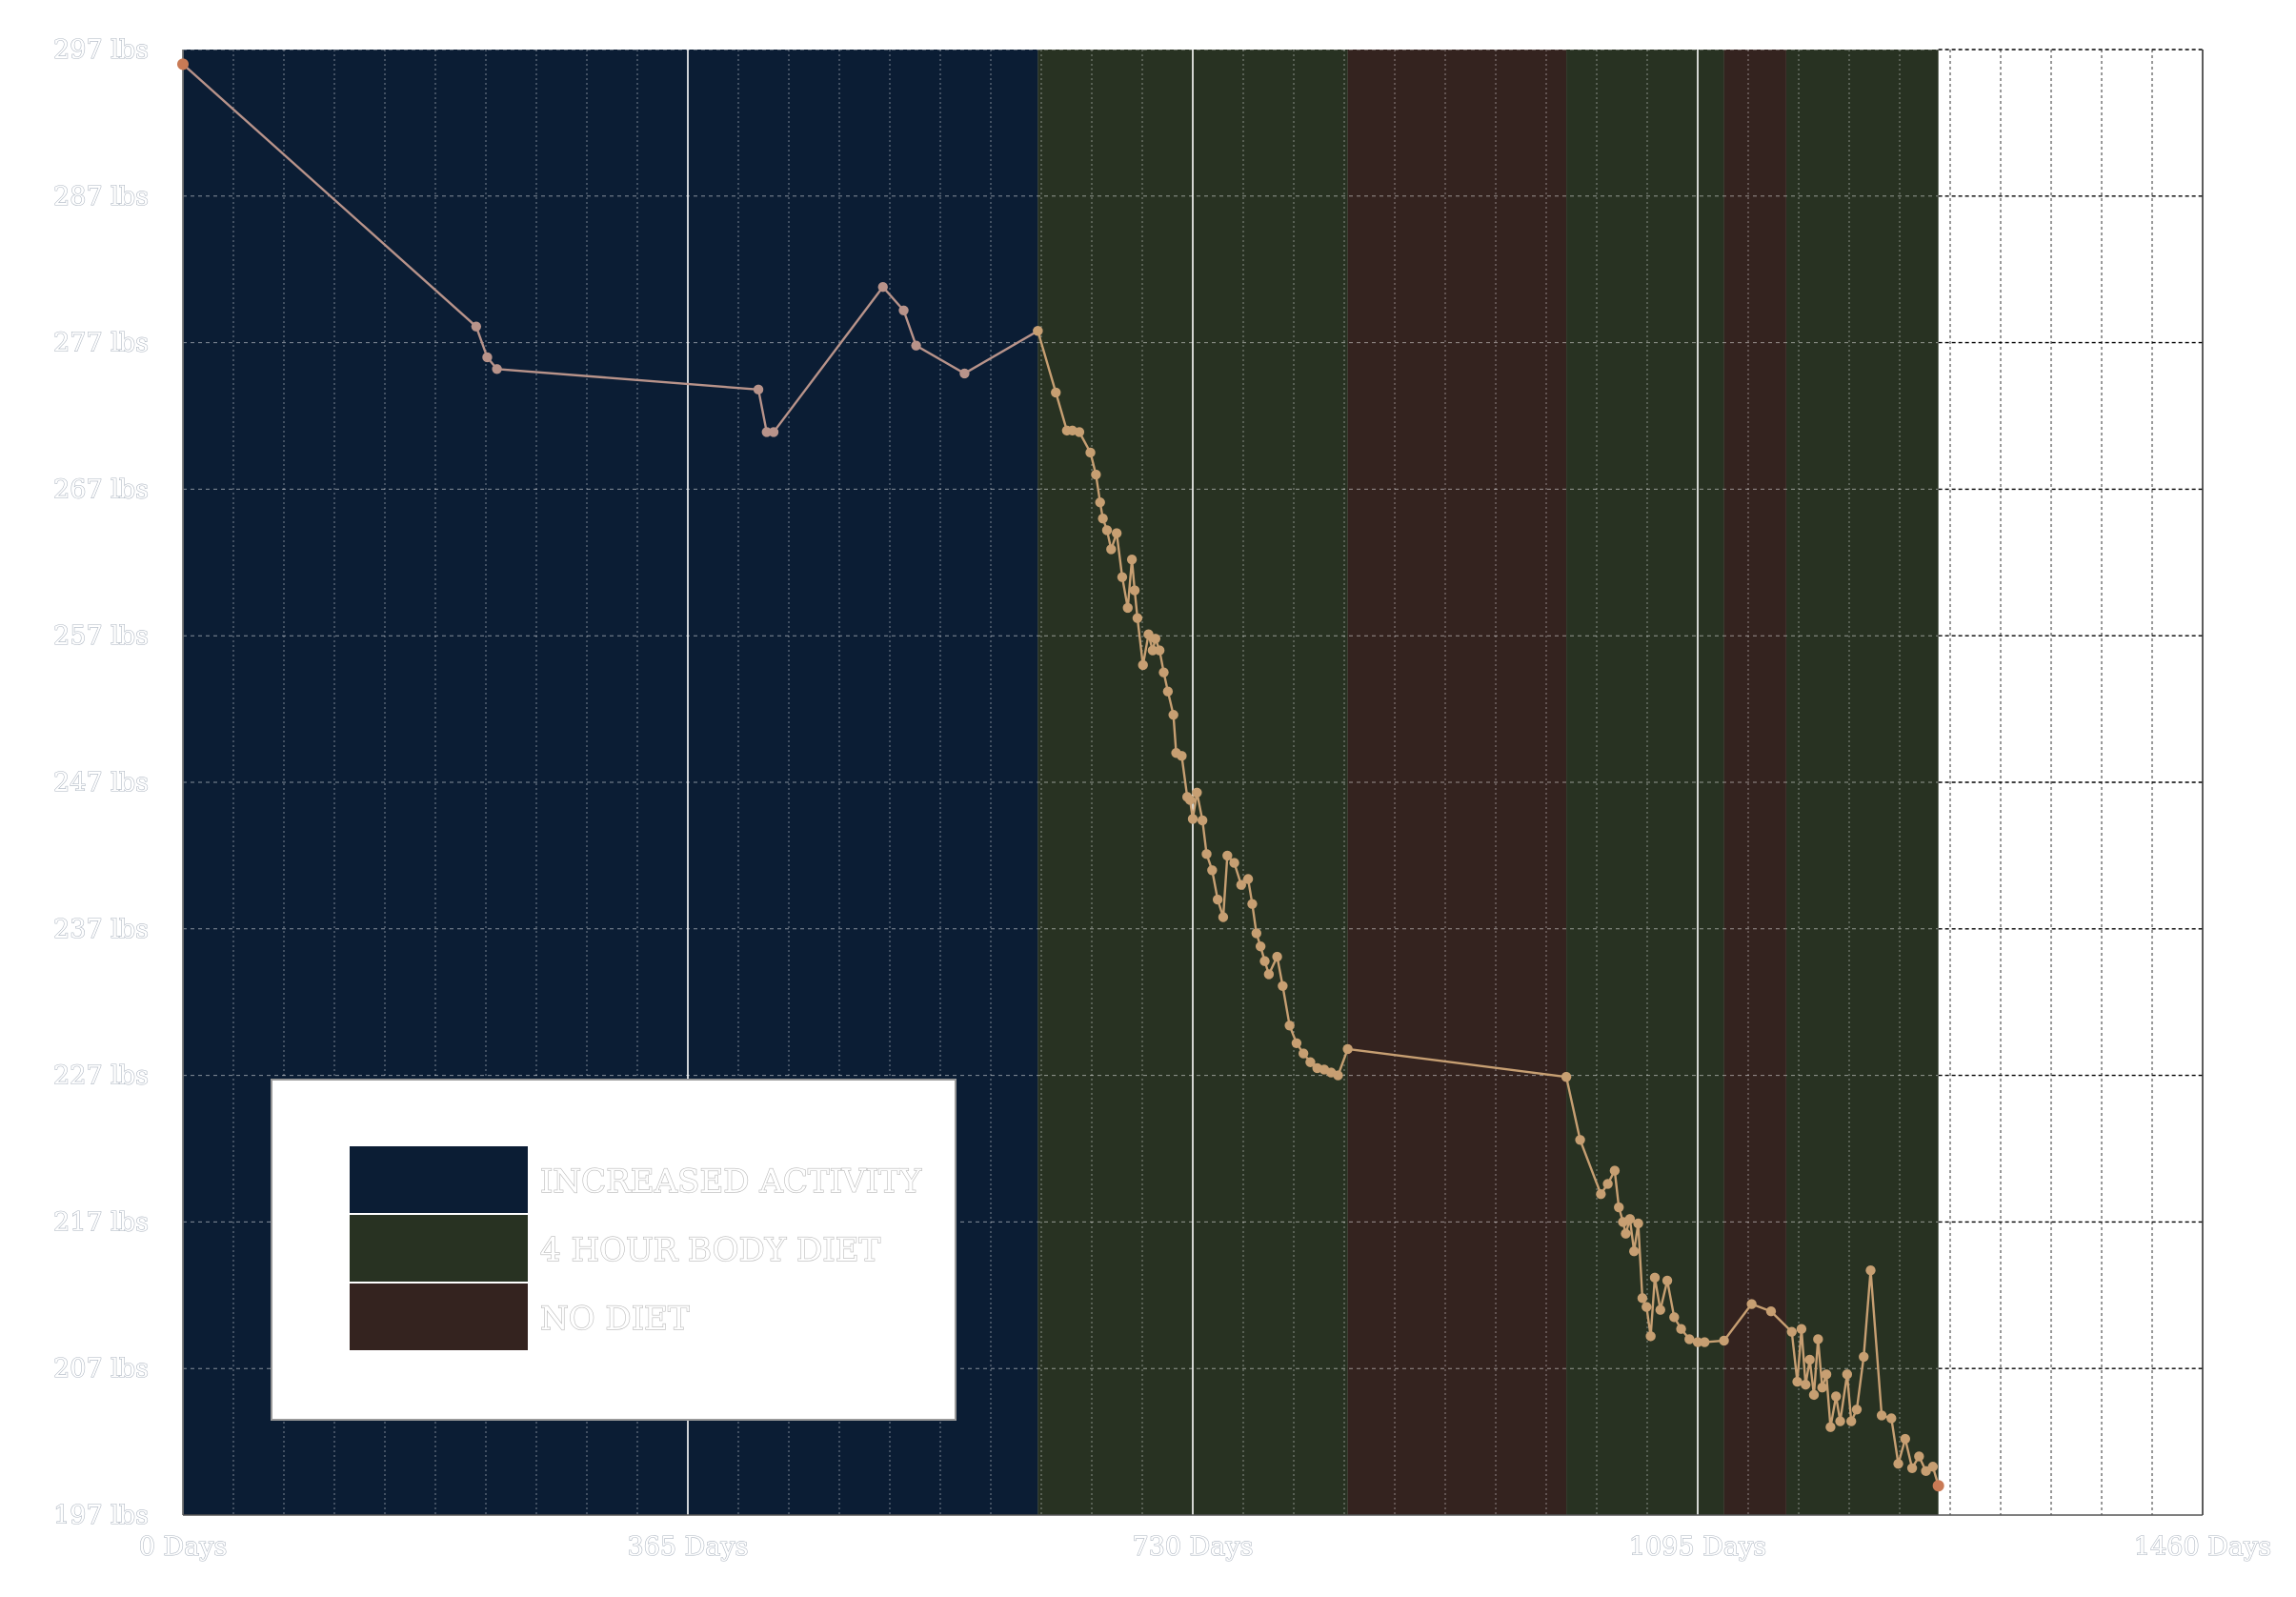 Image resolution: width=2296 pixels, height=1597 pixels. What do you see at coordinates (101, 1515) in the screenshot?
I see `y-tick-label: 197 lbs` at bounding box center [101, 1515].